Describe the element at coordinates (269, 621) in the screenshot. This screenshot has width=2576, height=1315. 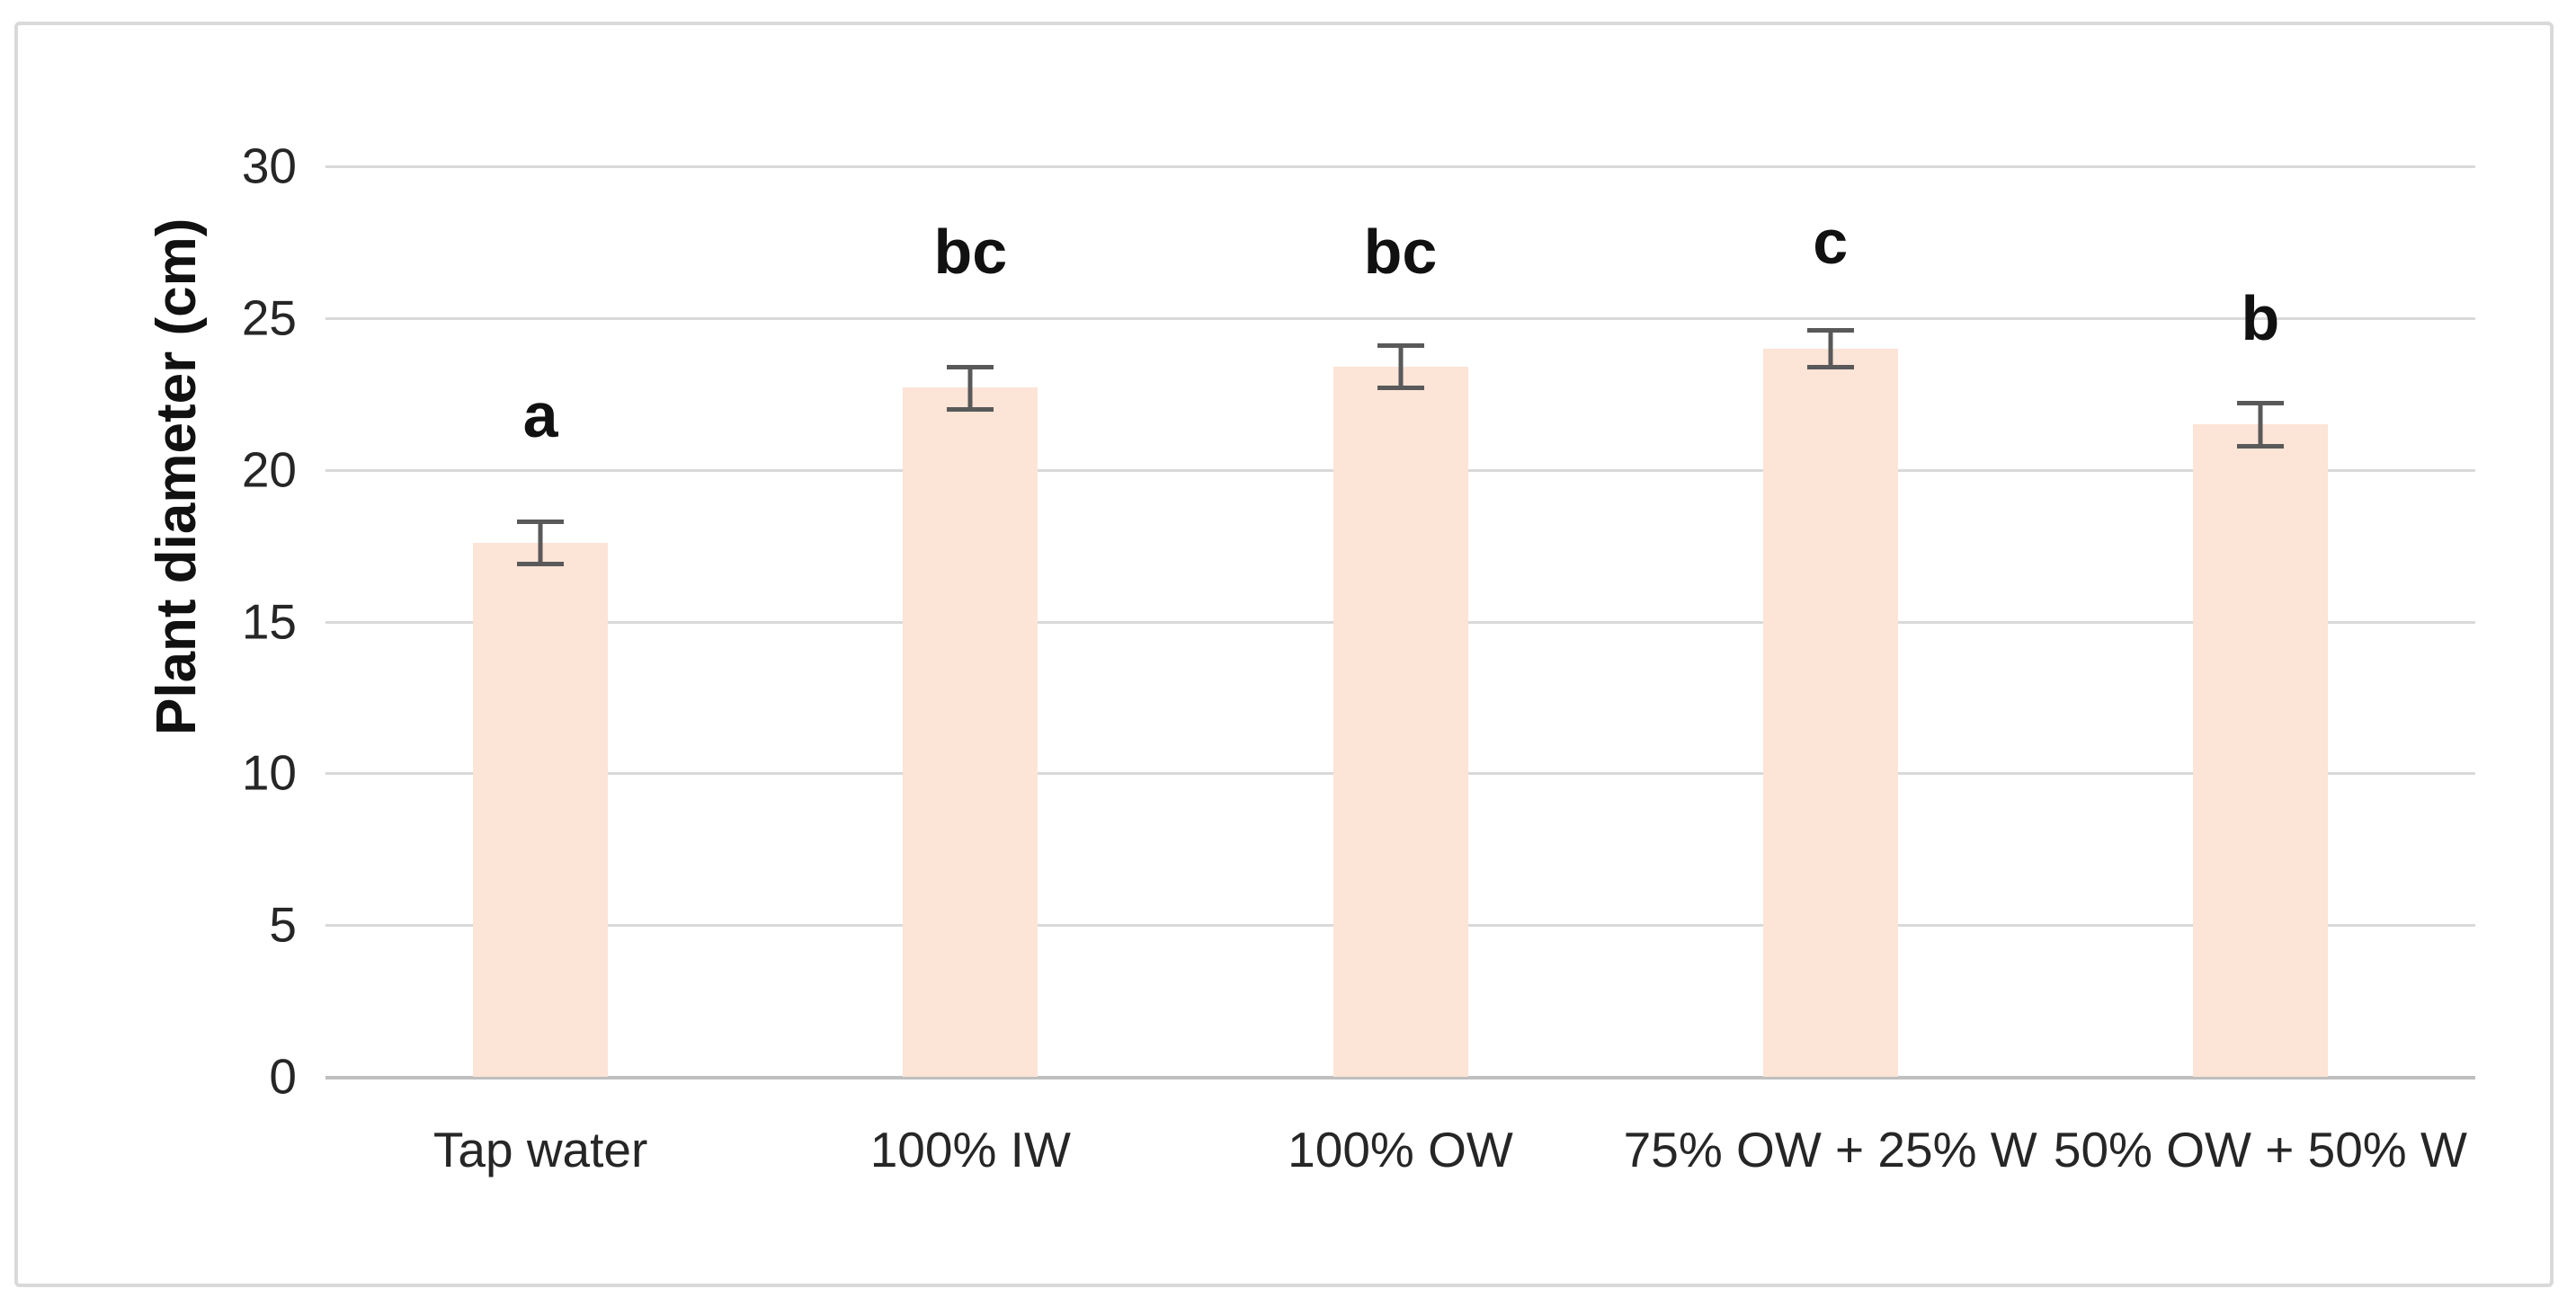
I see `y-tick-label: 15` at that location.